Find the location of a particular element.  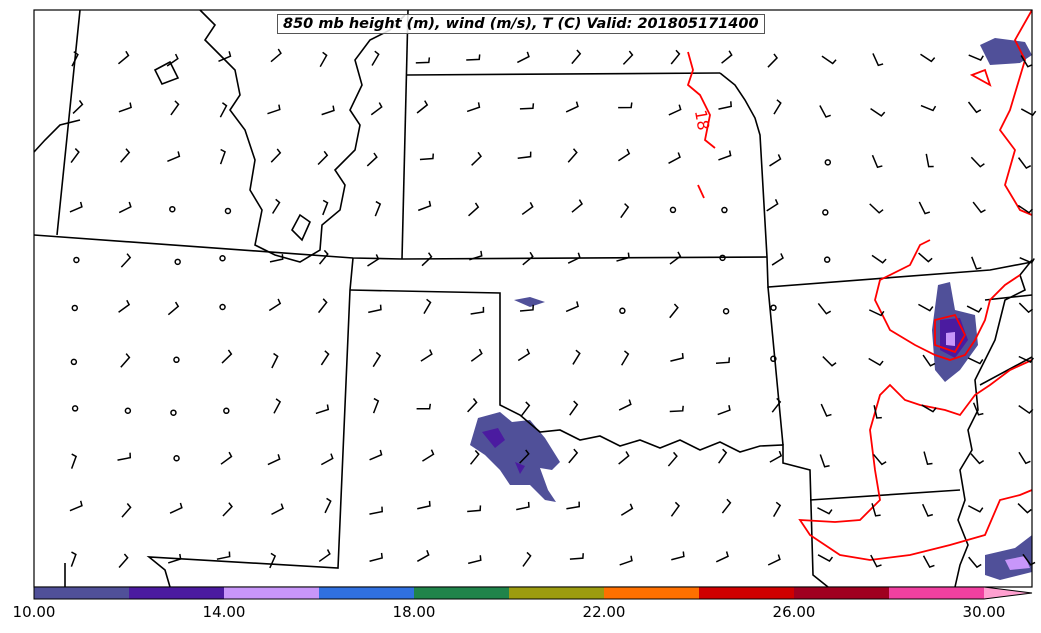

colorbar-tick-label: 14.00 is located at coordinates (224, 612).